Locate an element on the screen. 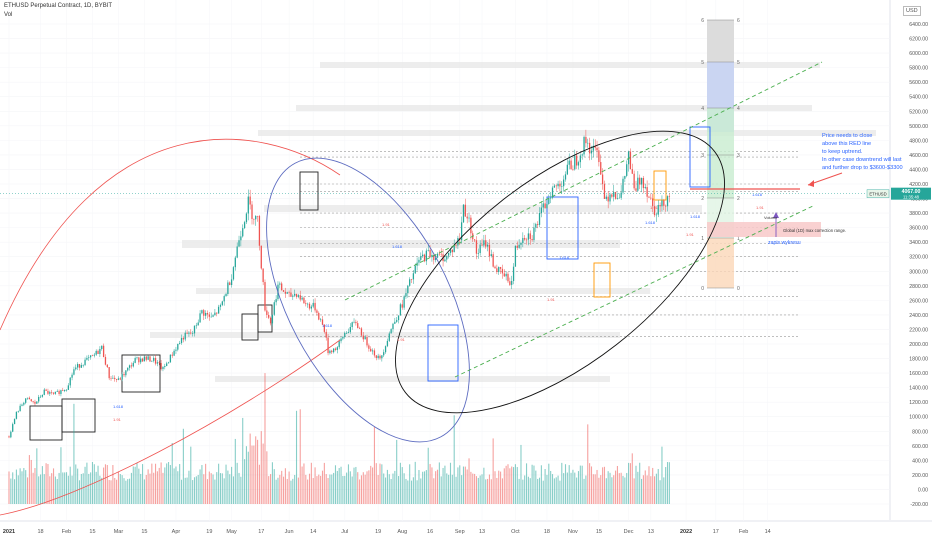  time-tick-label: 17 is located at coordinates (261, 532).